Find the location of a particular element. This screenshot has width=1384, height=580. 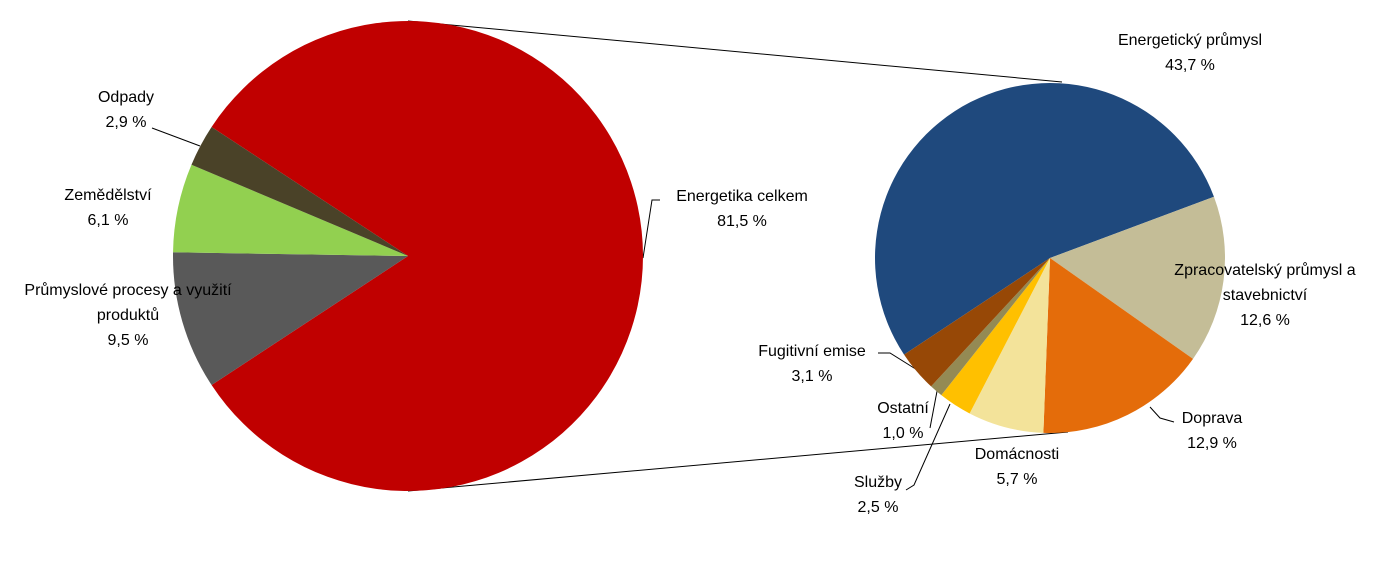

category-label: Zpracovatelský průmysl a stavebnictví is located at coordinates (1265, 283).